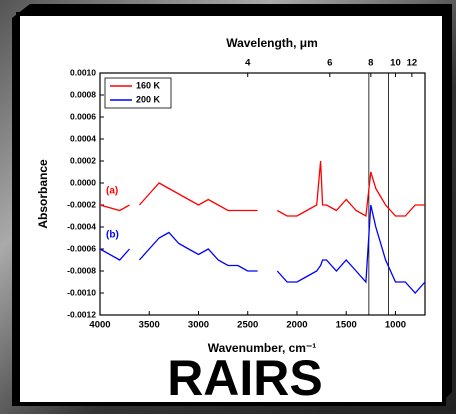  Describe the element at coordinates (370, 63) in the screenshot. I see `x2-tick-label: 8` at that location.